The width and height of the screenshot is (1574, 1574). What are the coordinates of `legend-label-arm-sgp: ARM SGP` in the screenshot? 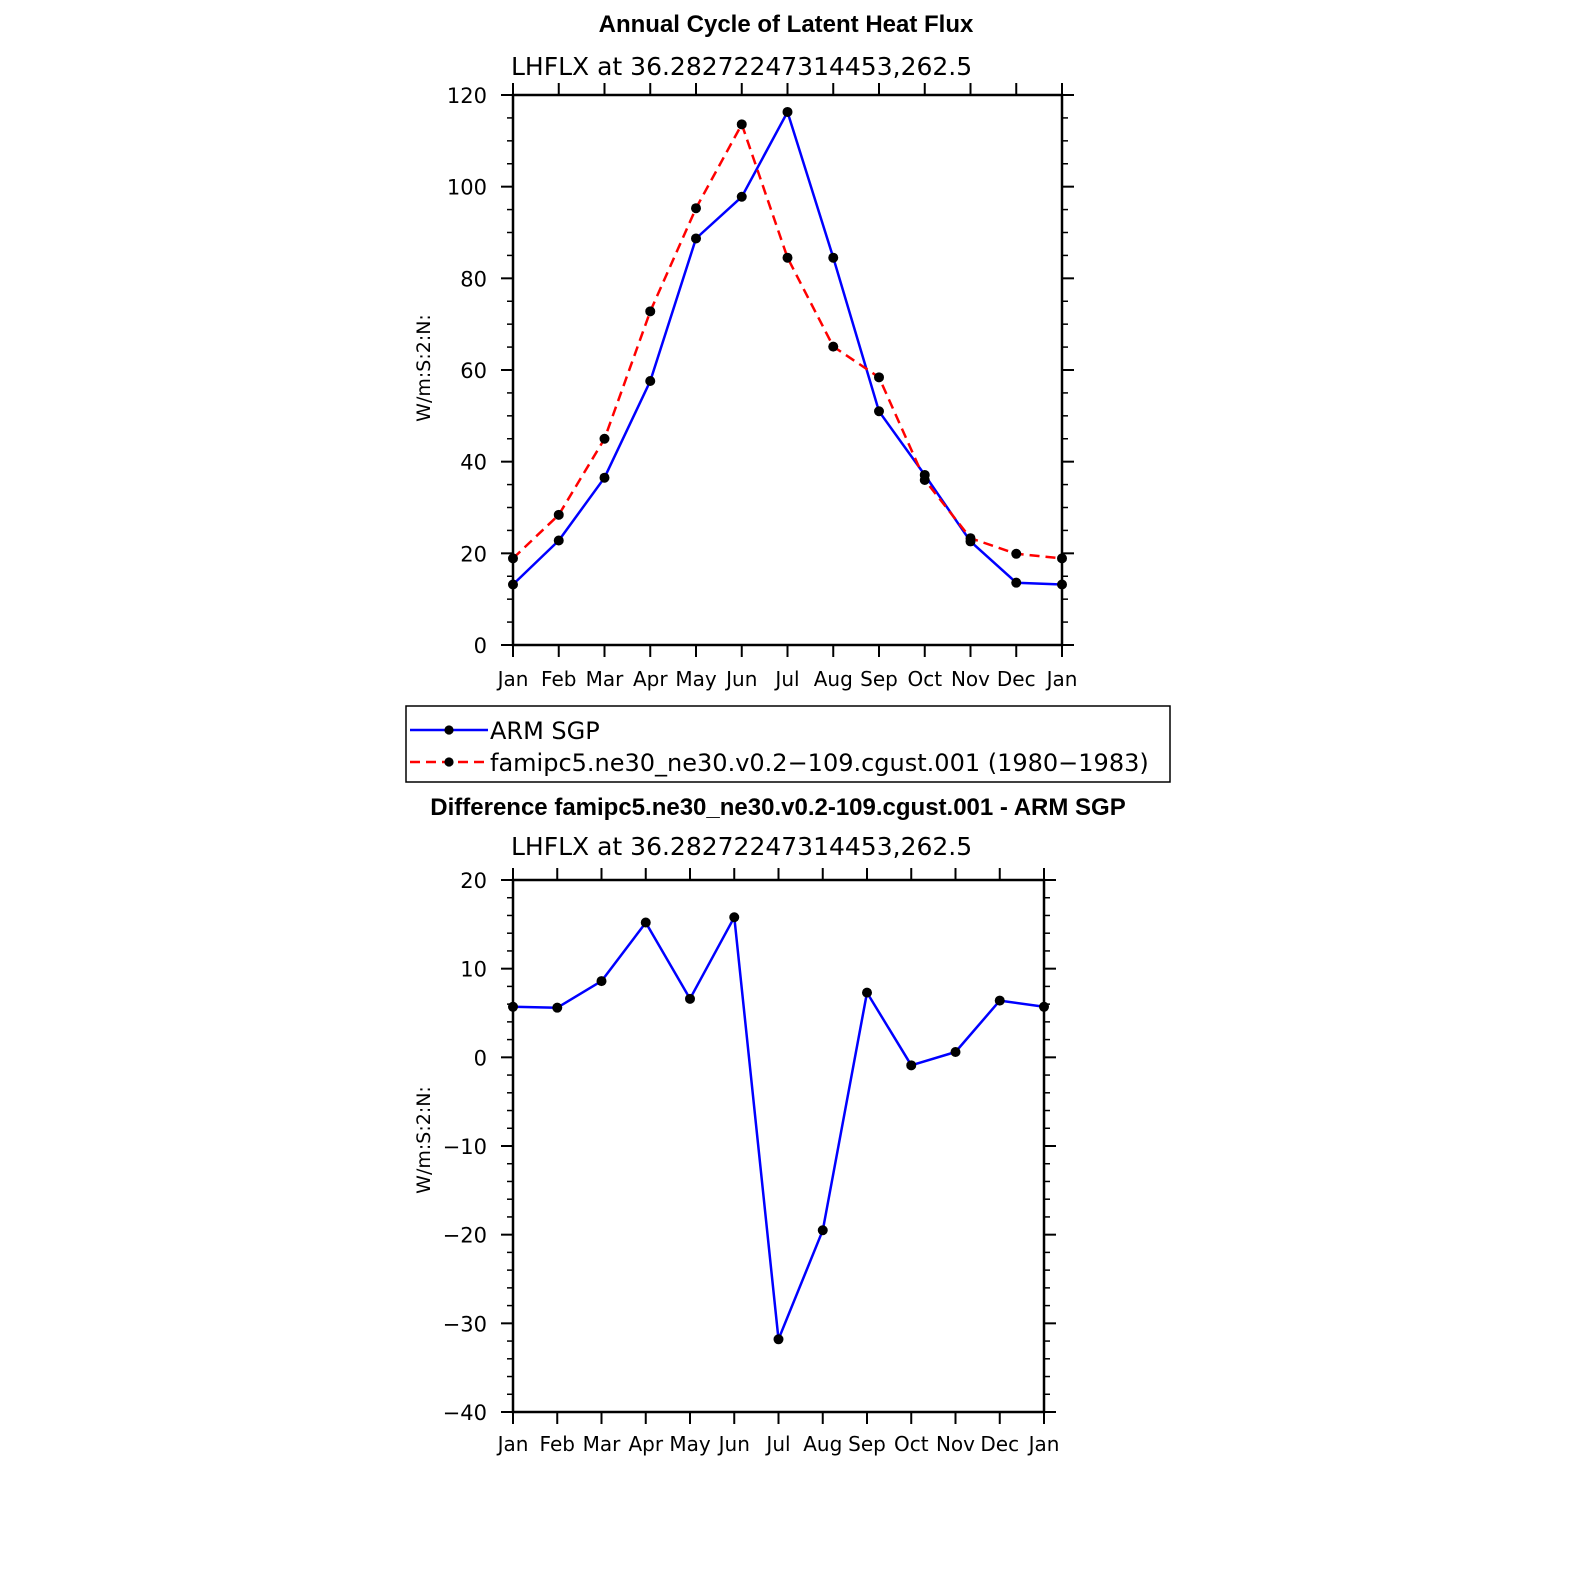 It's located at (545, 731).